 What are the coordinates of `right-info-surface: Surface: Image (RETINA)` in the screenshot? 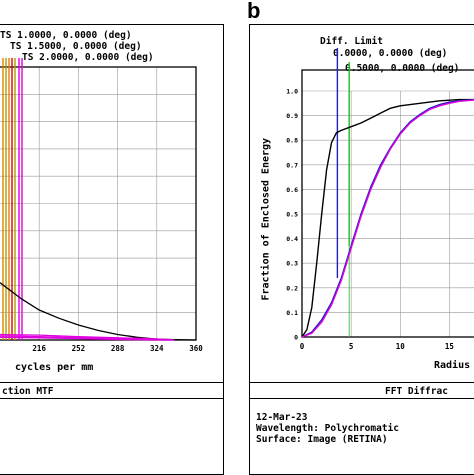 It's located at (322, 439).